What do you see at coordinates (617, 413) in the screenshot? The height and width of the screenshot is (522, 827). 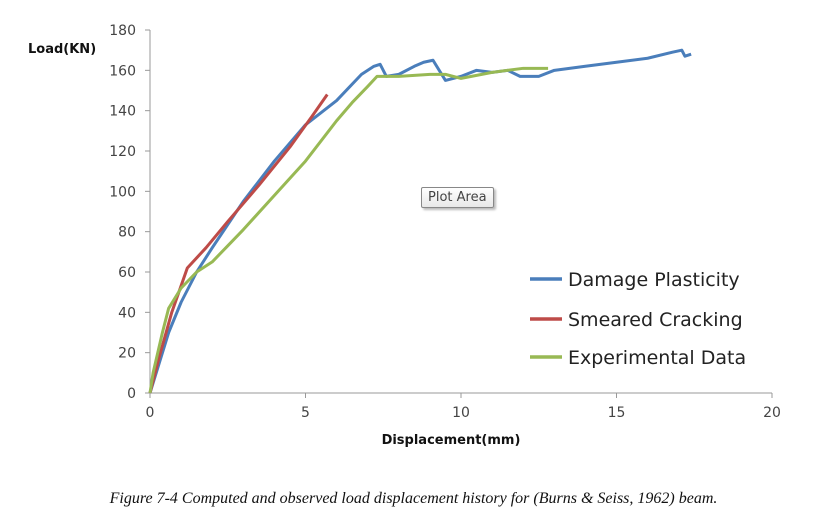 I see `x-tick-label: 15` at bounding box center [617, 413].